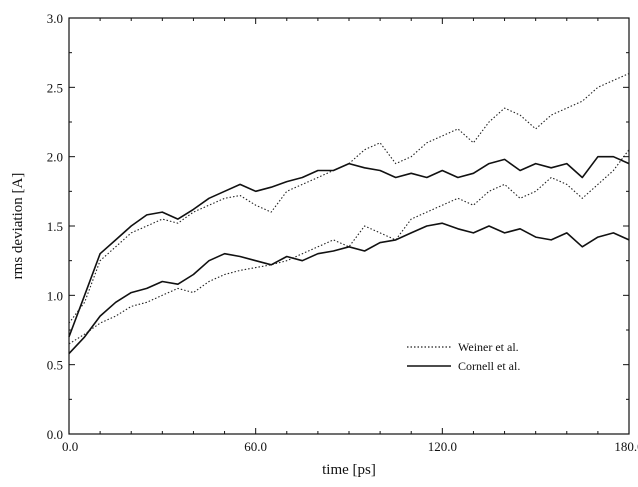  I want to click on x-axis-title: time [ps], so click(349, 470).